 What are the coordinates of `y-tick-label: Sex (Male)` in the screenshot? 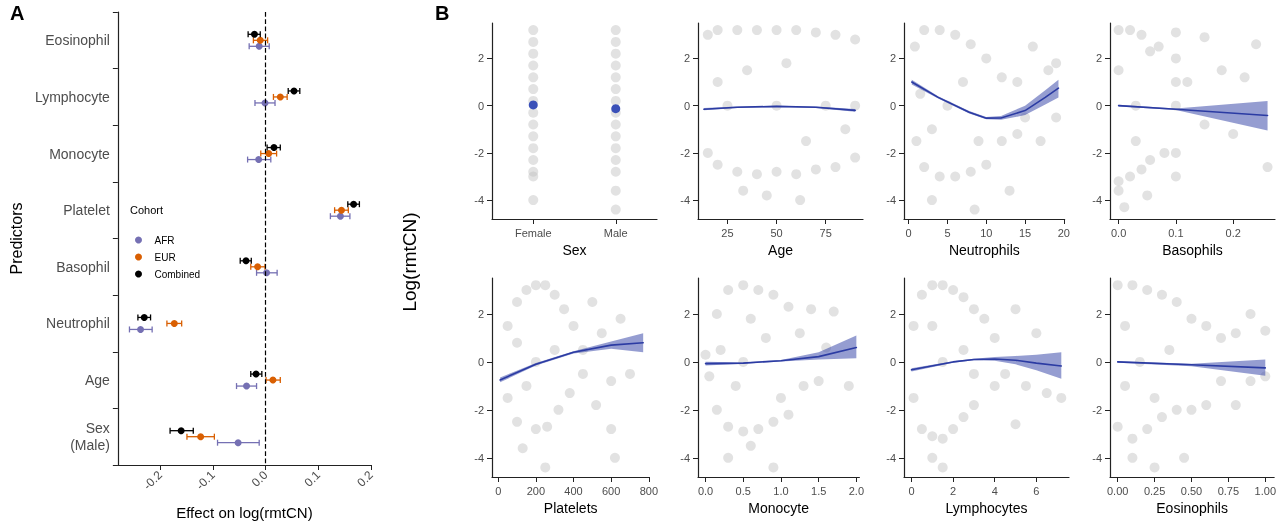 It's located at (90, 437).